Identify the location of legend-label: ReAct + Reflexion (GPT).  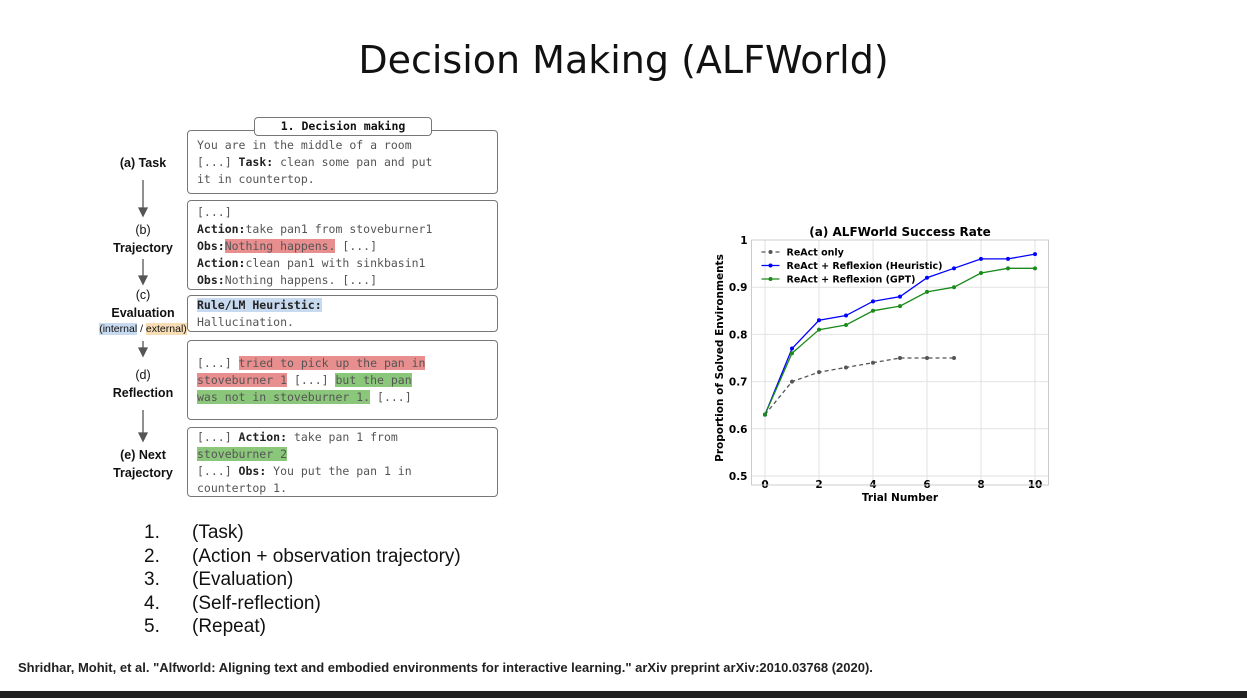
(851, 280).